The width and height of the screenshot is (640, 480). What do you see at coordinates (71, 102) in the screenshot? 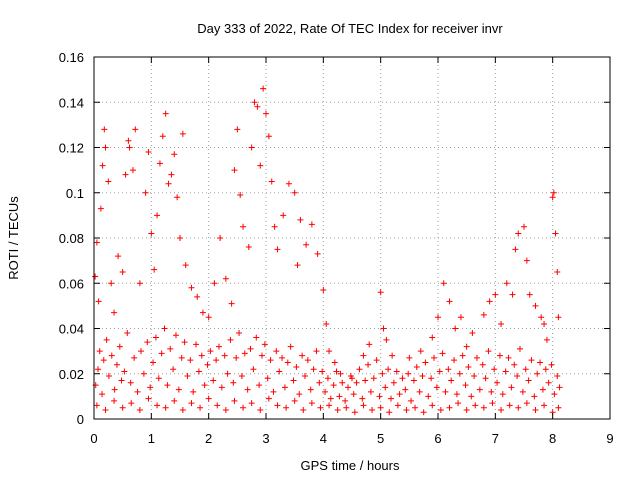
I see `y-tick-label: 0.14` at bounding box center [71, 102].